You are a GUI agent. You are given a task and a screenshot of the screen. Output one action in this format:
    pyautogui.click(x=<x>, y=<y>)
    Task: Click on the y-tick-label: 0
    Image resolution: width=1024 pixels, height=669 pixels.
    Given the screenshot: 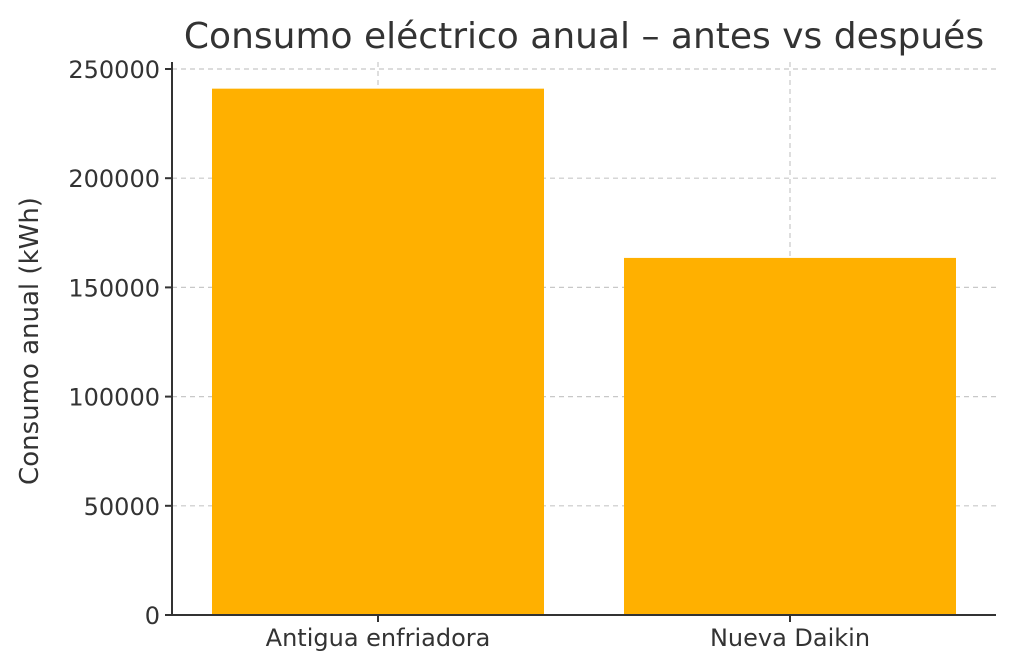 What is the action you would take?
    pyautogui.click(x=152, y=616)
    